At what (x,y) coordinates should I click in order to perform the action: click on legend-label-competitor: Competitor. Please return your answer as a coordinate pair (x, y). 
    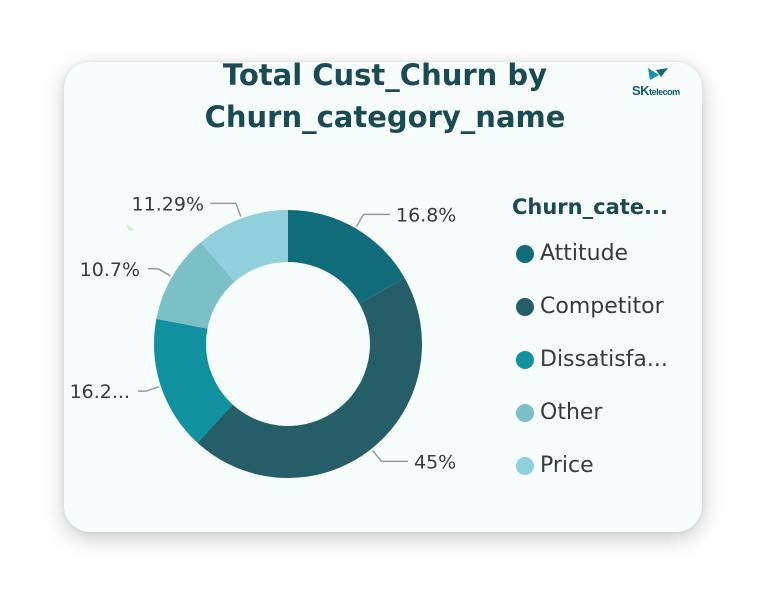
    Looking at the image, I should click on (602, 306).